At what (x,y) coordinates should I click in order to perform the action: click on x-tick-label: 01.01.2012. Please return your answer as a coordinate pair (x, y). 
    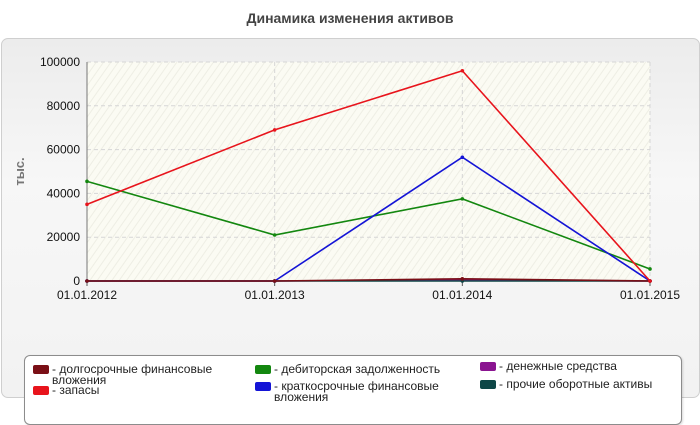
    Looking at the image, I should click on (87, 295).